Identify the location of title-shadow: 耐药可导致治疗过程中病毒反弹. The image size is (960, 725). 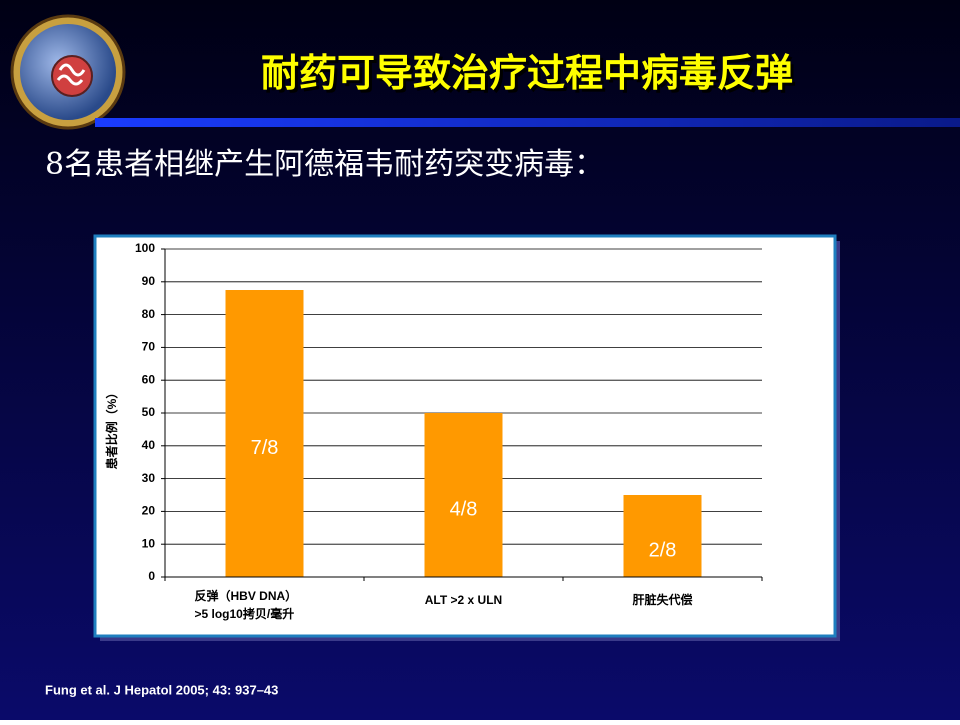
(530, 77).